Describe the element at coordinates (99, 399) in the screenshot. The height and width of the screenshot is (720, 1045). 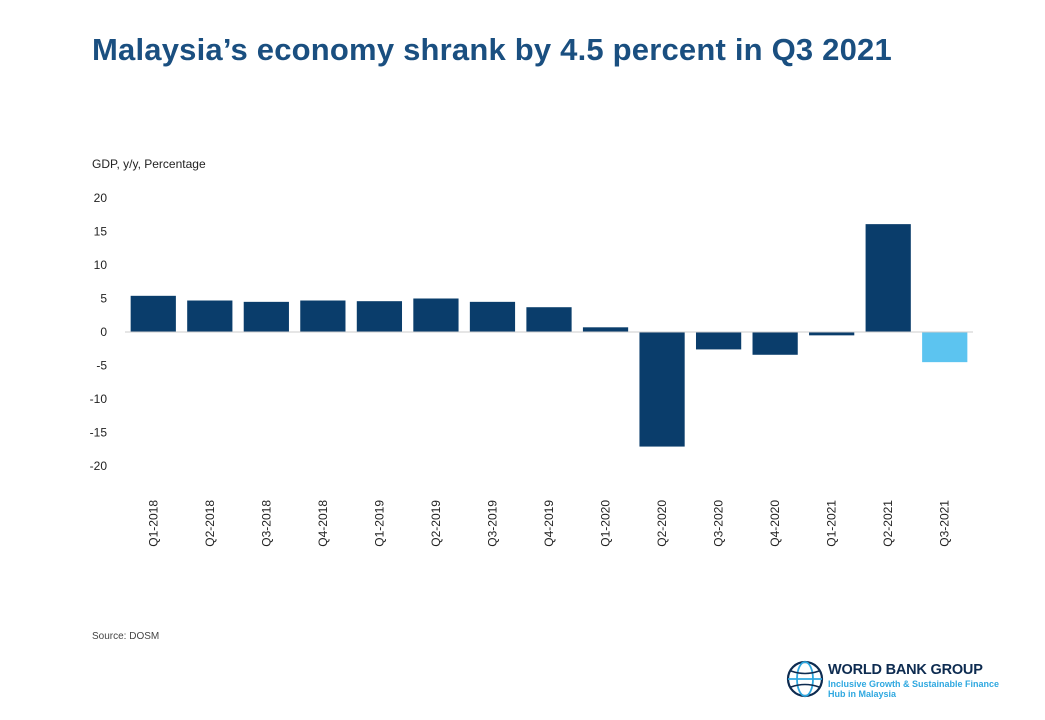
I see `y-tick-label: -10` at that location.